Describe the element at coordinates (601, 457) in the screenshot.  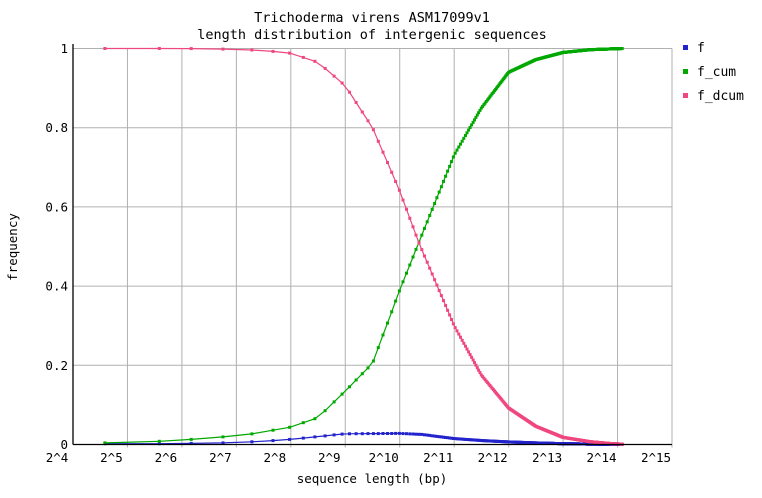
I see `x-tick-label: 2^14` at that location.